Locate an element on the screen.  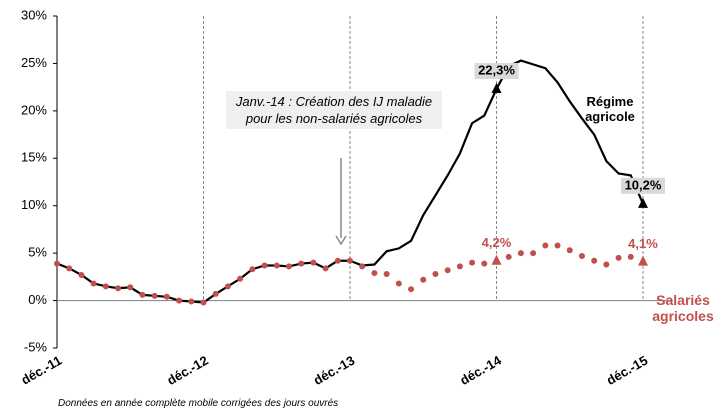
value-label-box: 22,3% is located at coordinates (496, 71).